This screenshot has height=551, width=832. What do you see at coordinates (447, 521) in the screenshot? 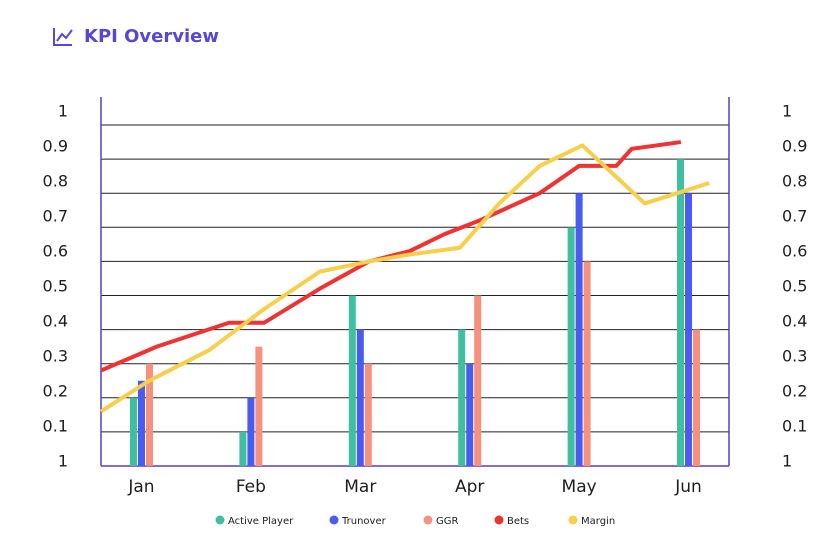
I see `legend-label: GGR` at bounding box center [447, 521].